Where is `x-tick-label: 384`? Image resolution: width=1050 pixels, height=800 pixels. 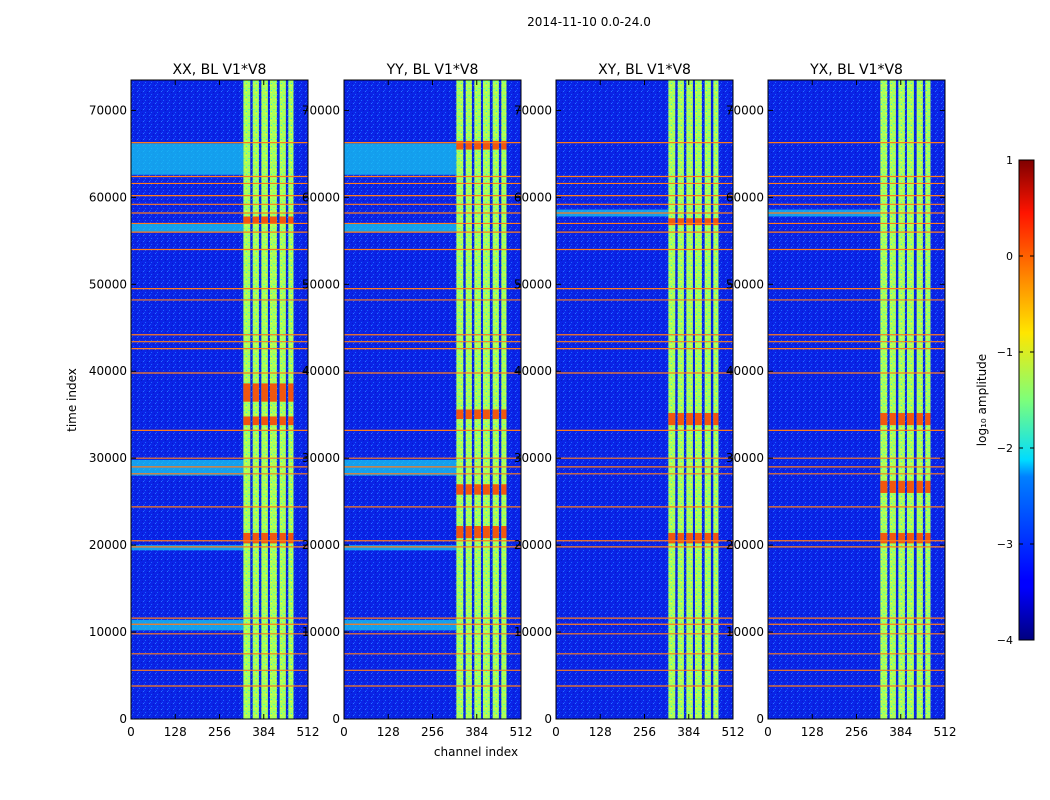 x-tick-label: 384 is located at coordinates (263, 732).